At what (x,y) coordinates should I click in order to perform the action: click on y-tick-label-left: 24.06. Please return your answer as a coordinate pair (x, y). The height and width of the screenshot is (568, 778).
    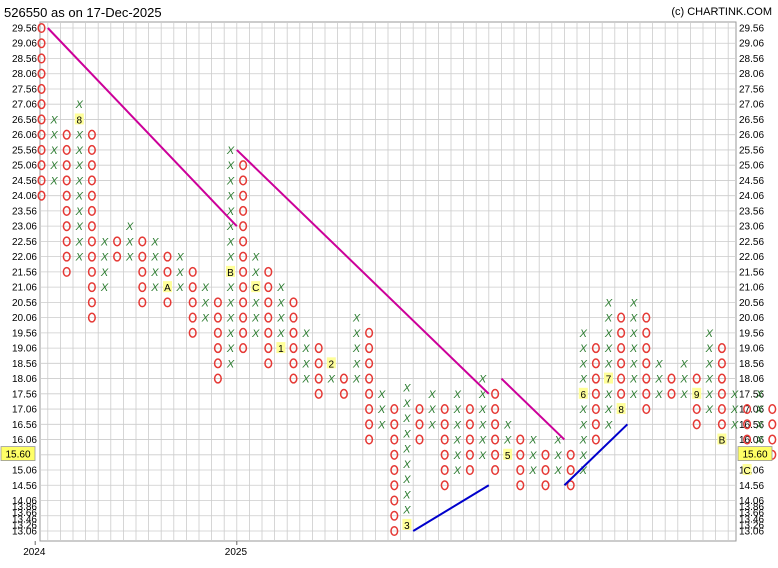
    Looking at the image, I should click on (24, 196).